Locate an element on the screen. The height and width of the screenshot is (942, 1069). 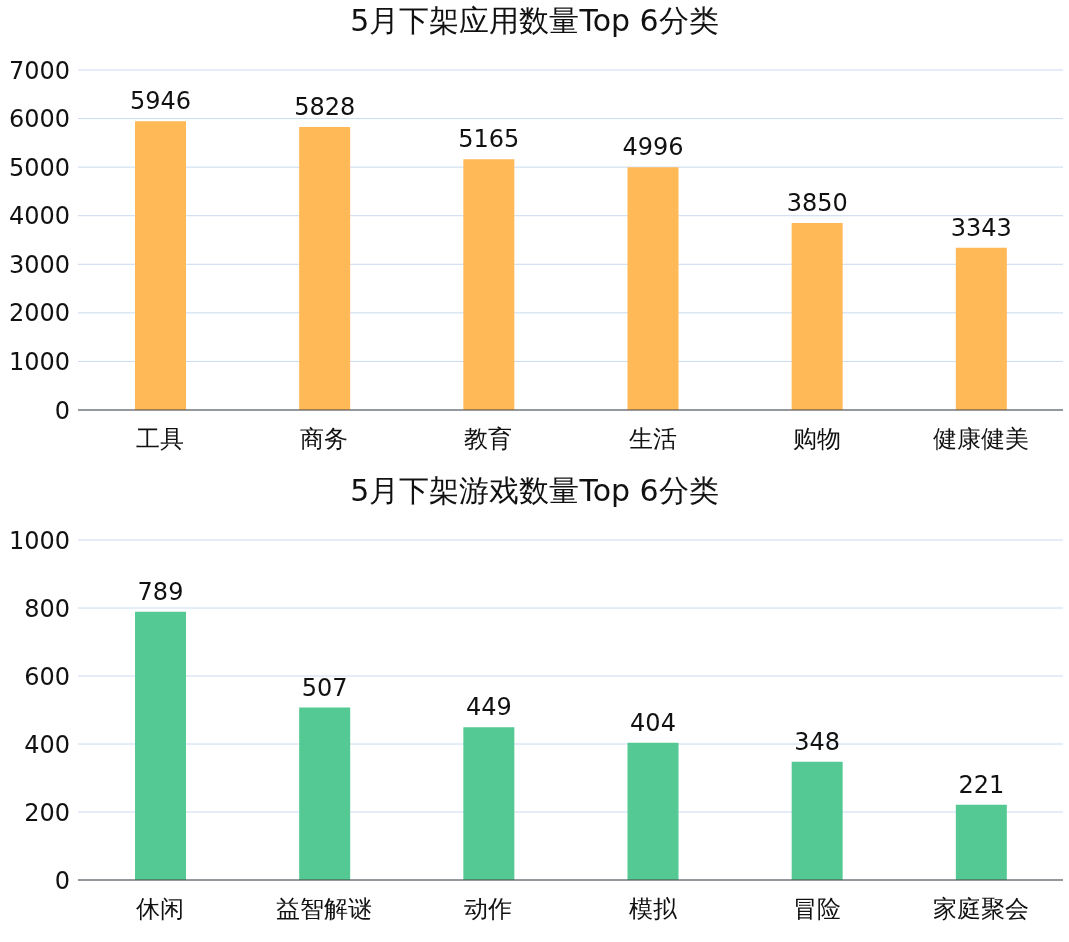
x-tick-label: 动作 is located at coordinates (488, 909).